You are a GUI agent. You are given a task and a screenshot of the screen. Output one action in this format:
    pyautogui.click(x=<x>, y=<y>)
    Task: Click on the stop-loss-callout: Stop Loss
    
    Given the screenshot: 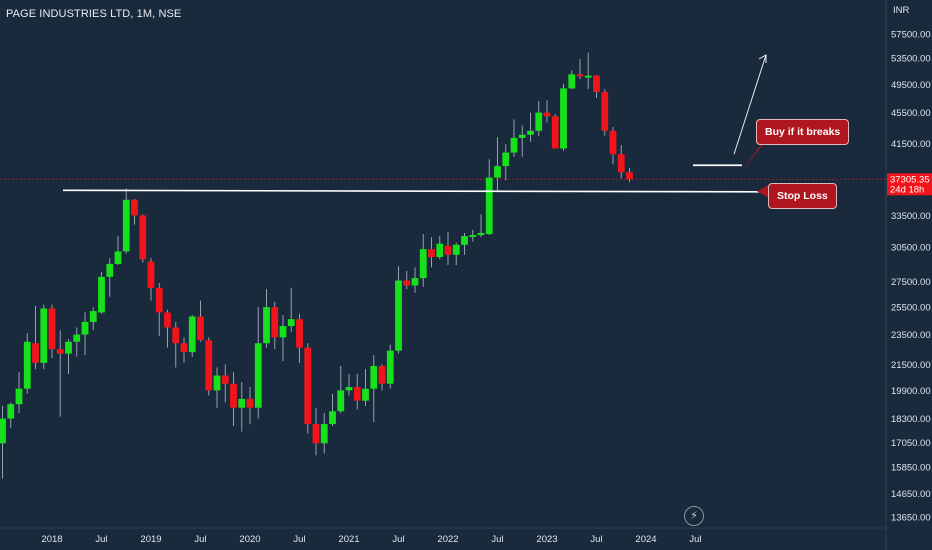 What is the action you would take?
    pyautogui.click(x=802, y=196)
    